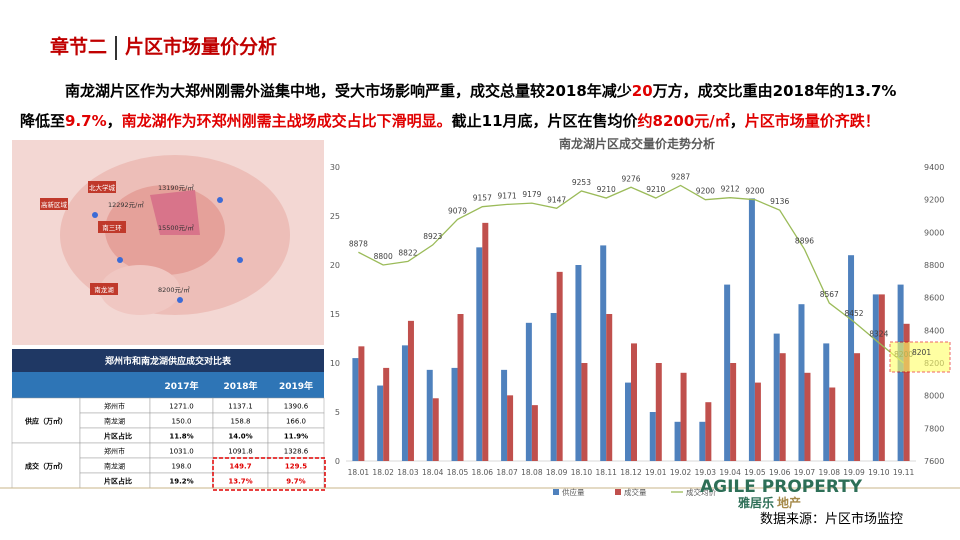  Describe the element at coordinates (296, 422) in the screenshot. I see `table-cell: 166.0` at that location.